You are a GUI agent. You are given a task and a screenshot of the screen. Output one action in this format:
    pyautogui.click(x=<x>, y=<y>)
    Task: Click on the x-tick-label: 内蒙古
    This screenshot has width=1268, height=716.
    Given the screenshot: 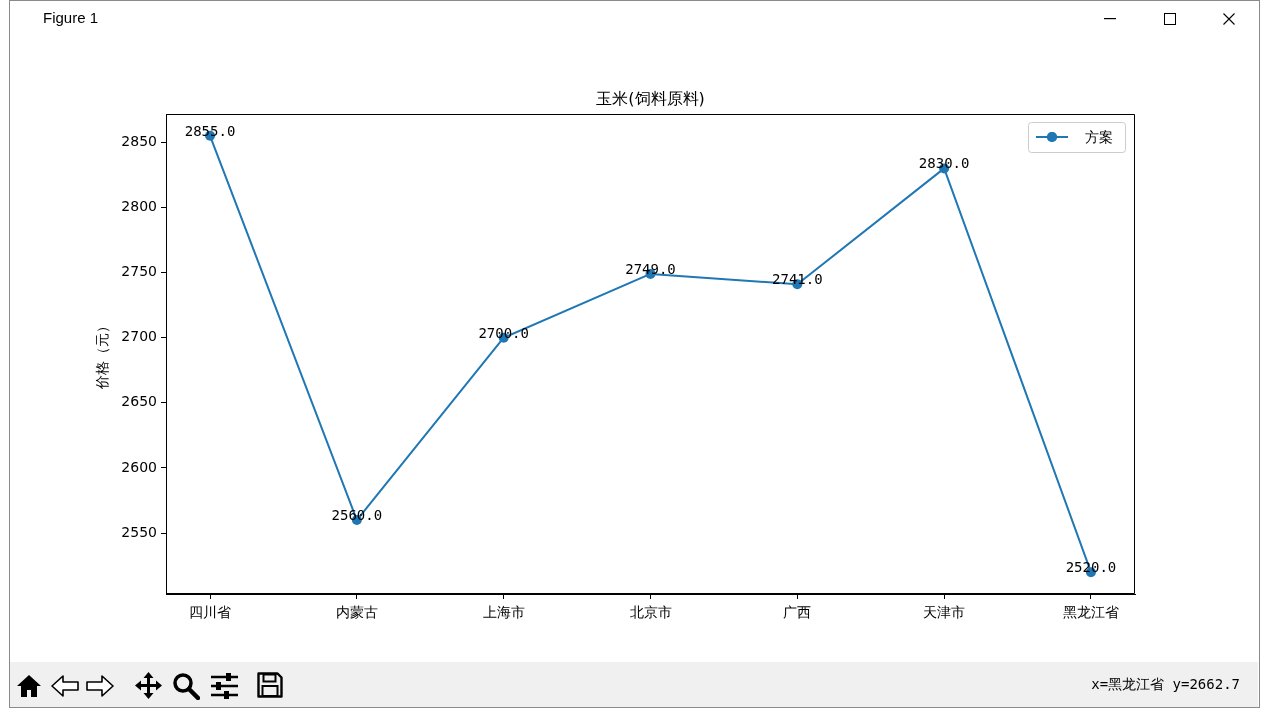 What is the action you would take?
    pyautogui.click(x=356, y=612)
    